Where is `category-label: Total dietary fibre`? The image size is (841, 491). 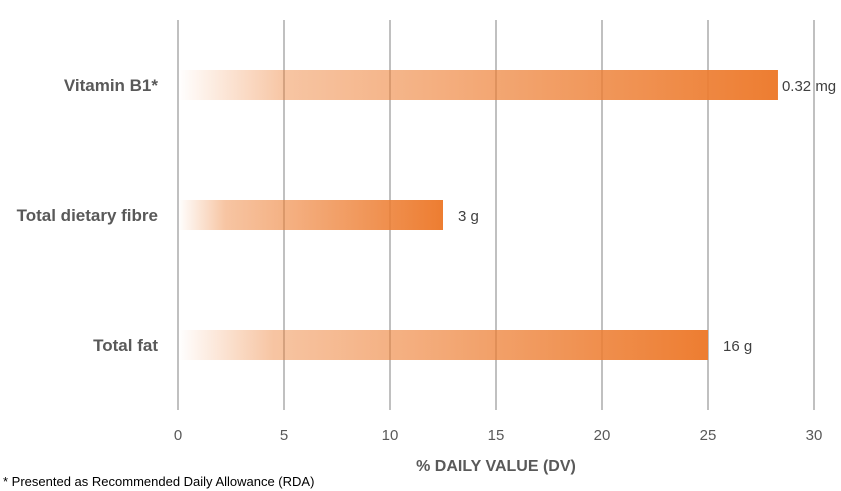 category-label: Total dietary fibre is located at coordinates (87, 215).